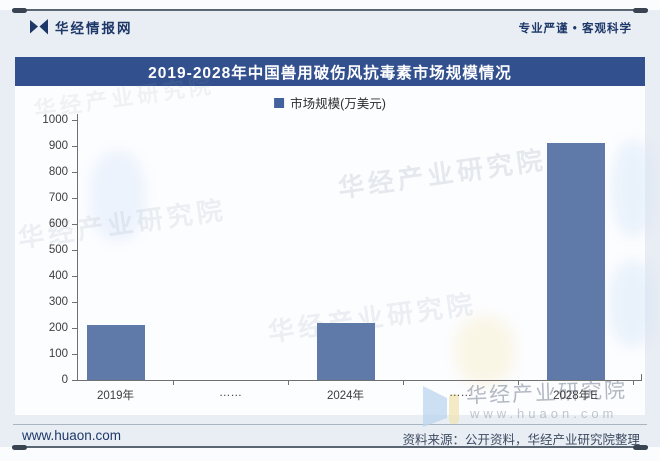  What do you see at coordinates (19, 10) in the screenshot?
I see `top-rule-dash-left` at bounding box center [19, 10].